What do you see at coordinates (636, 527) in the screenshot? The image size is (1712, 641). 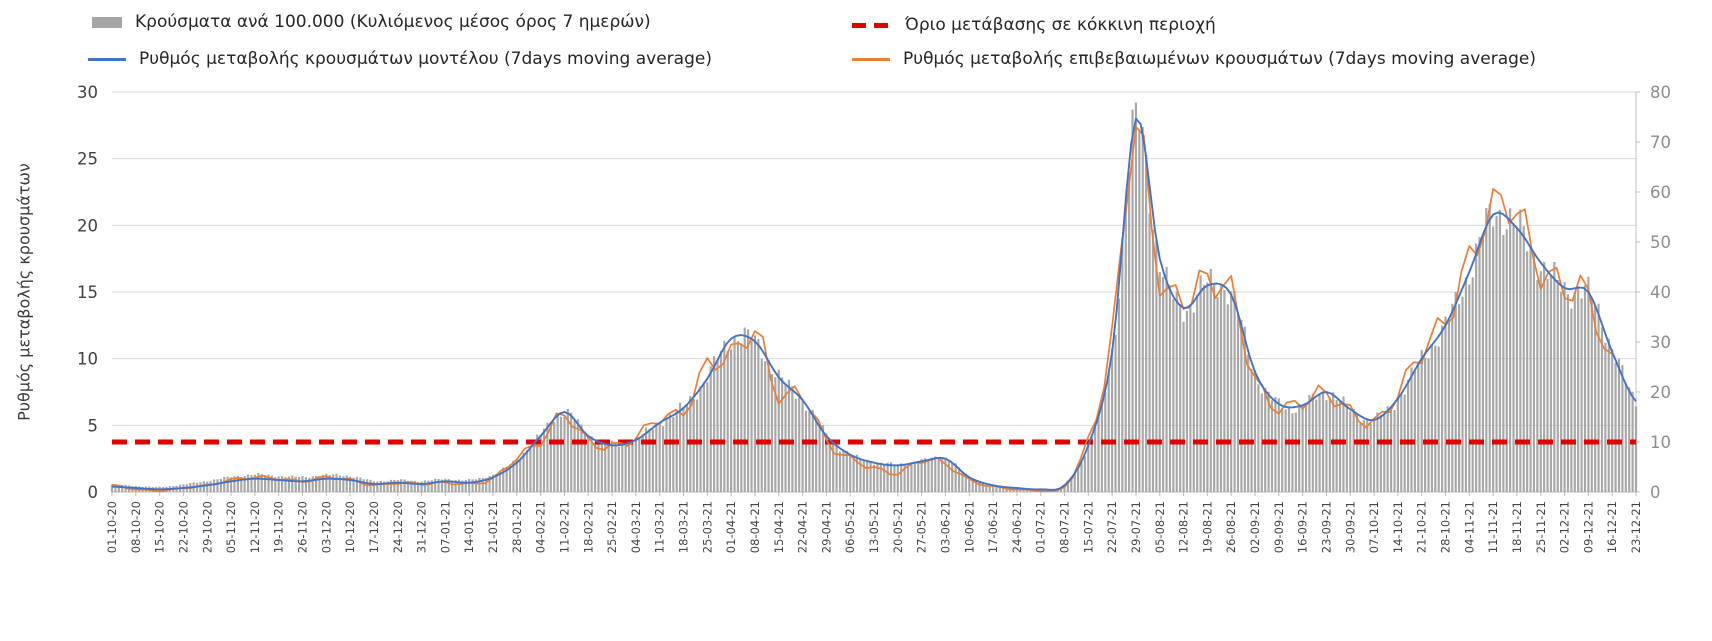 I see `x-tick-label: 04-03-21` at bounding box center [636, 527].